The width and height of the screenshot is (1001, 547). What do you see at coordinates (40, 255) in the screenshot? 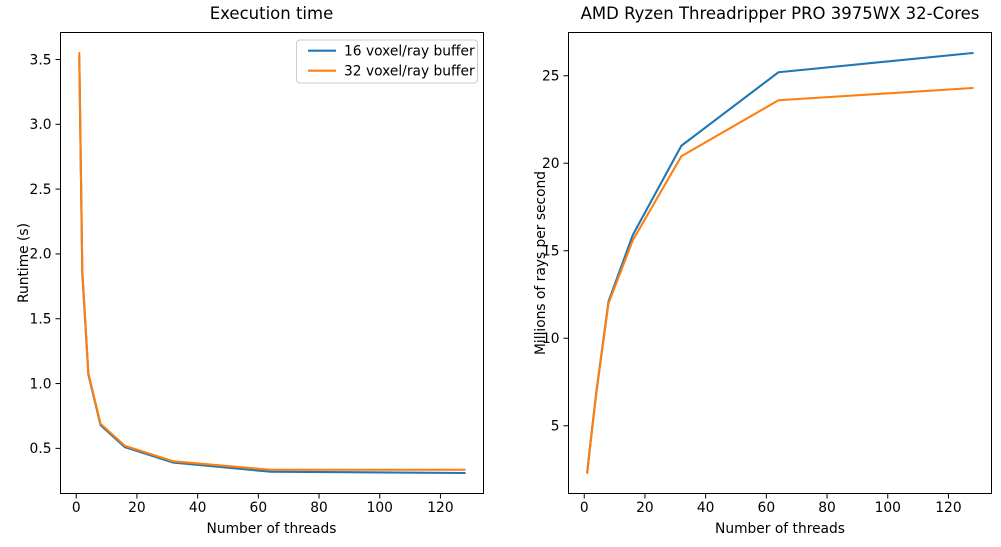
I see `y-tick-label: 2.0` at bounding box center [40, 255].